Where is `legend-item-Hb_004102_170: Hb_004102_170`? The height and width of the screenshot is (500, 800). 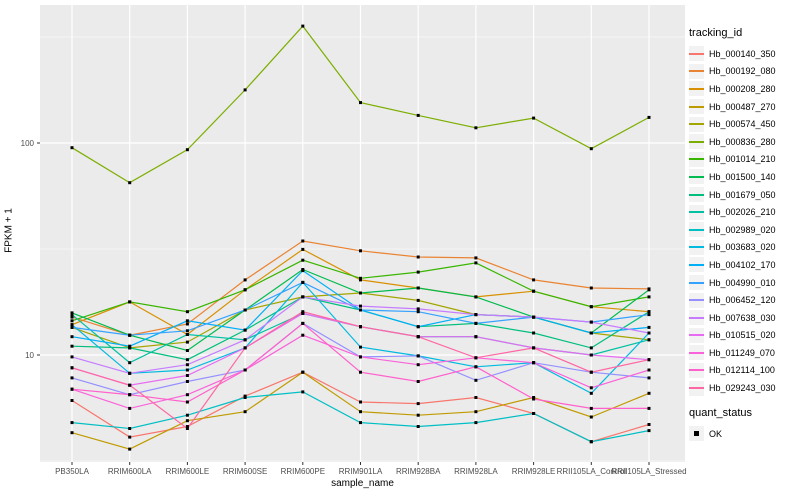 legend-item-Hb_004102_170: Hb_004102_170 is located at coordinates (744, 265).